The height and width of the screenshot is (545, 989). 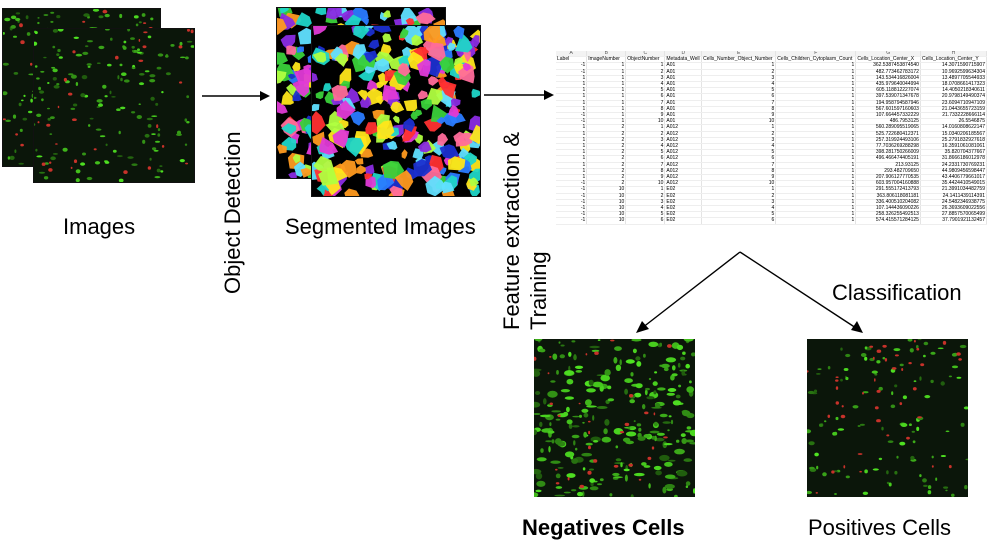 I want to click on table-row: 1 1 4 A01 4 1 435.979640044994 18.0708661417323, so click(x=771, y=85).